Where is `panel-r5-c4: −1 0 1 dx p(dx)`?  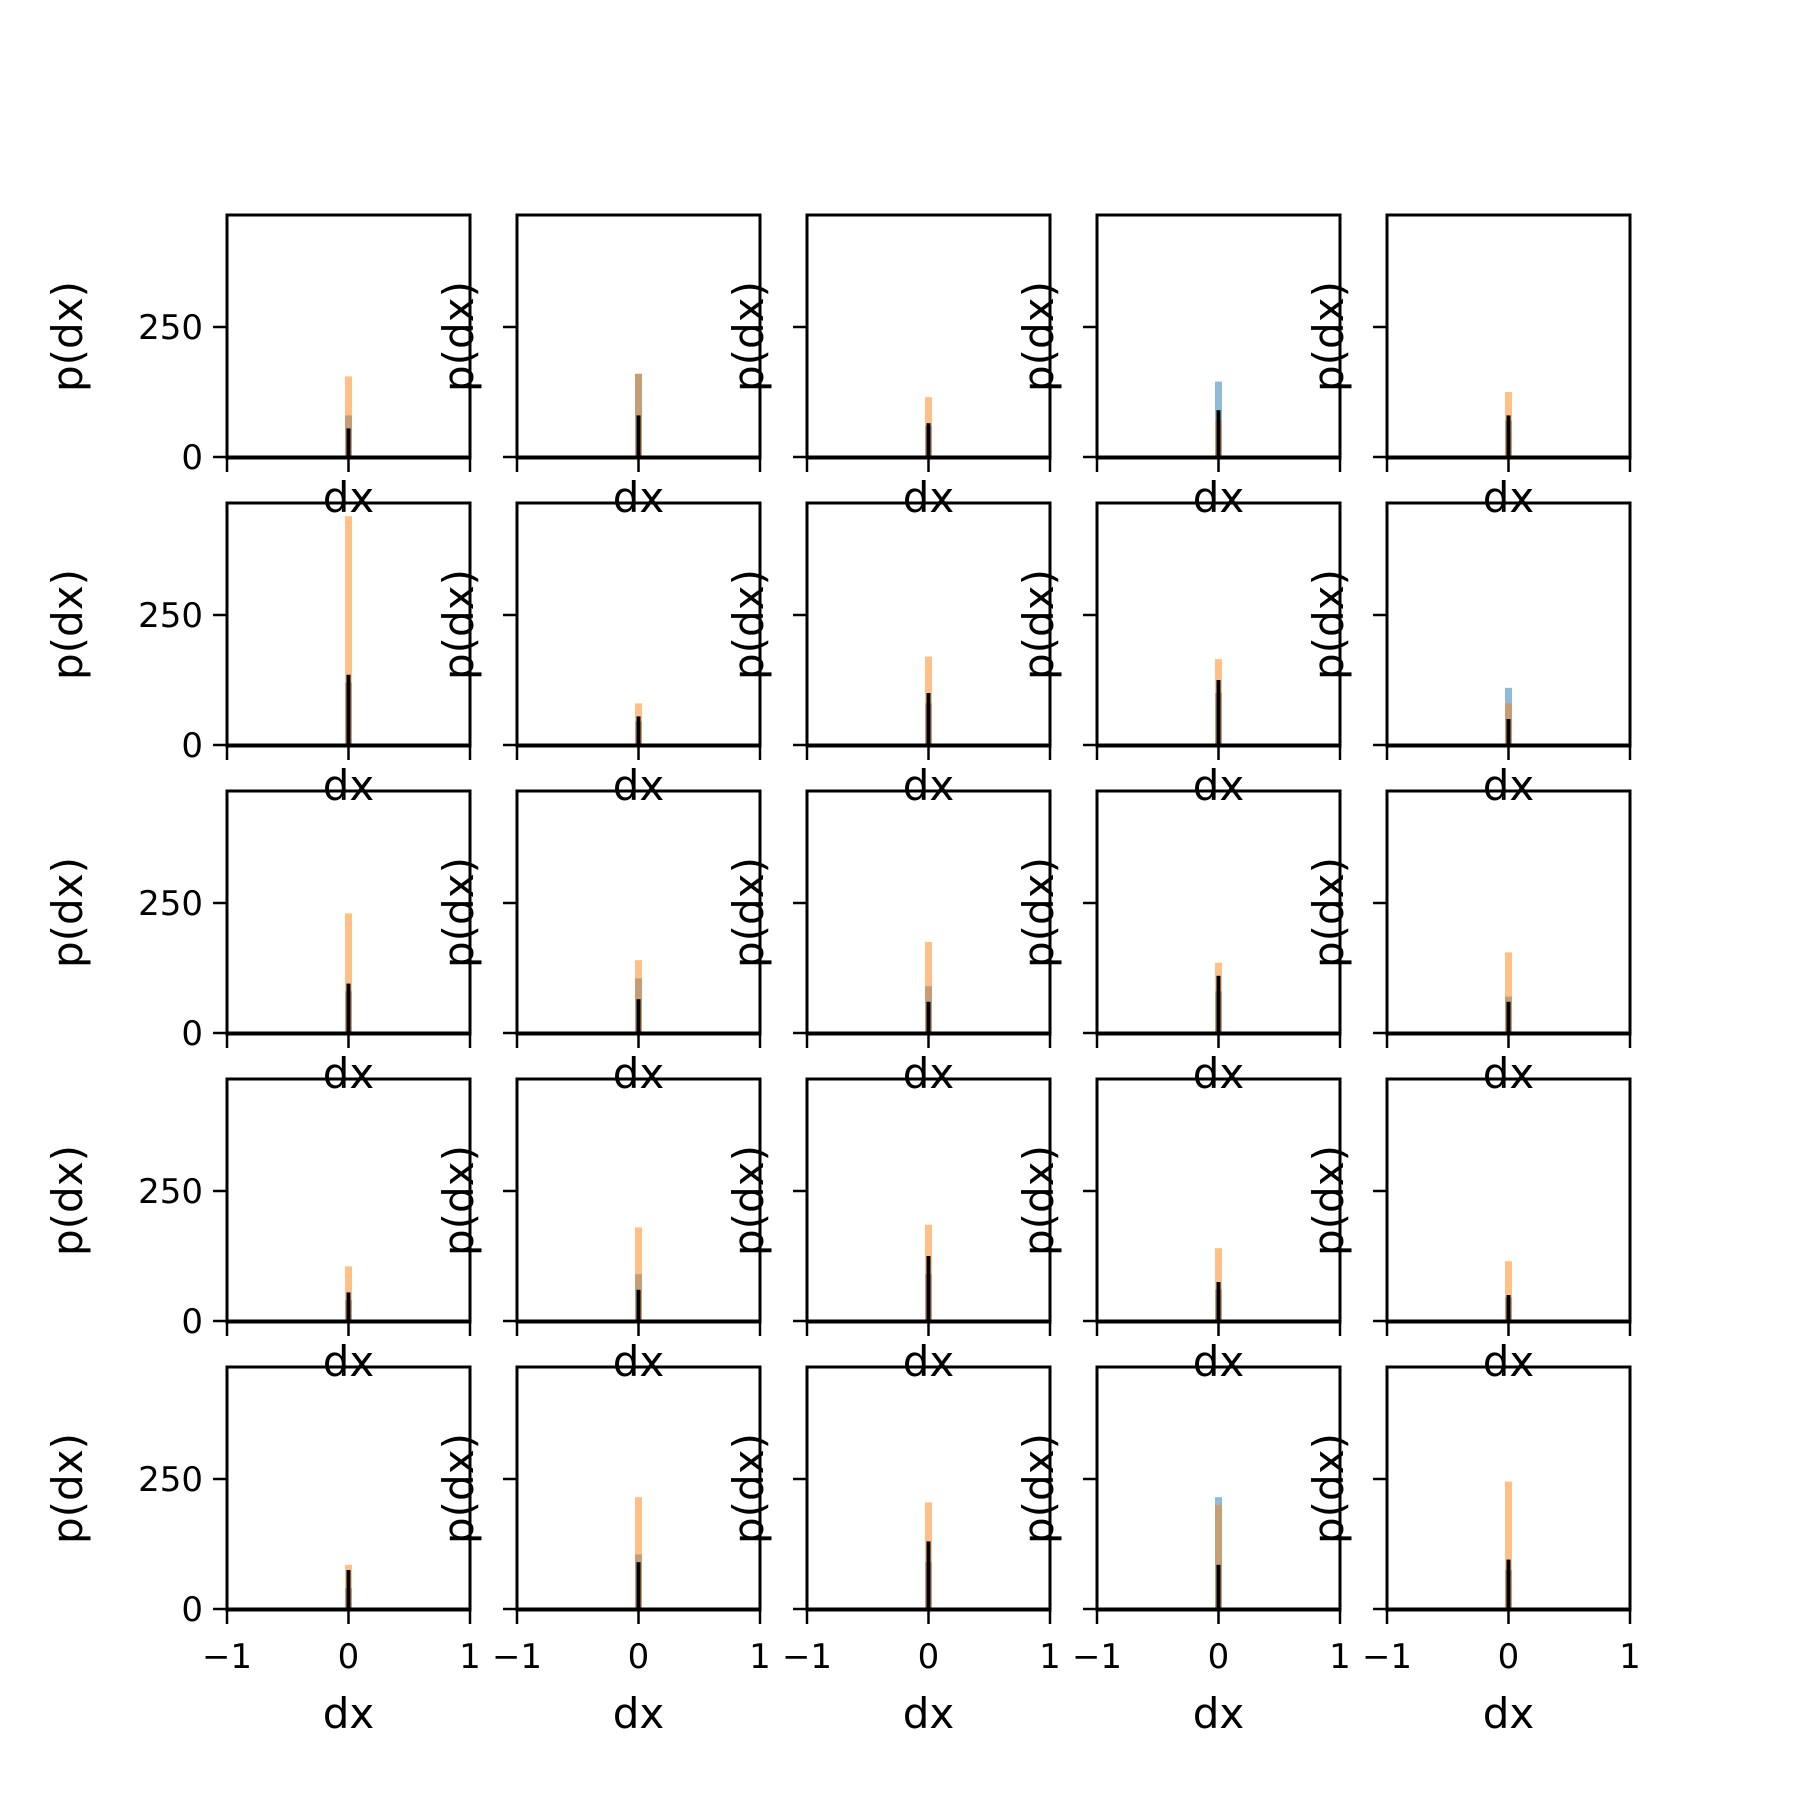 panel-r5-c4: −1 0 1 dx p(dx) is located at coordinates (1182, 1551).